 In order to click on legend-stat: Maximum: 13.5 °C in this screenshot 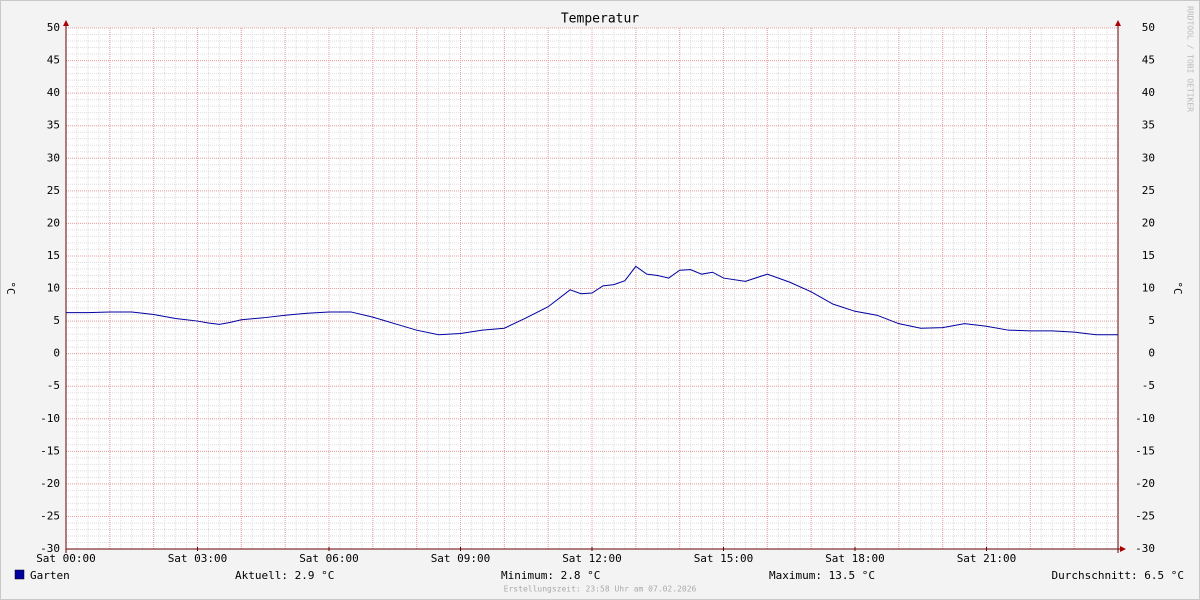, I will do `click(822, 575)`.